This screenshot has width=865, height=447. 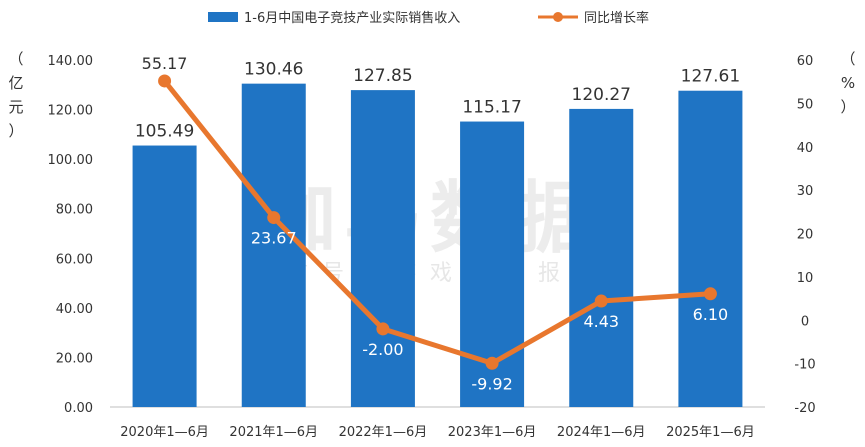 I want to click on bar-value-label: 127.61, so click(x=710, y=77).